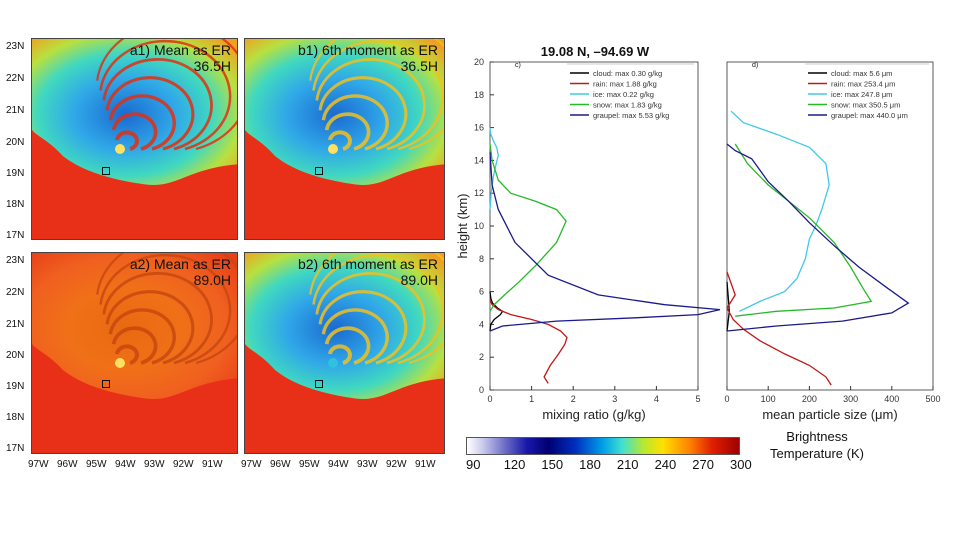 This screenshot has width=960, height=540. I want to click on map-title-b1: b1) 6th moment as ER 36.5H, so click(367, 58).